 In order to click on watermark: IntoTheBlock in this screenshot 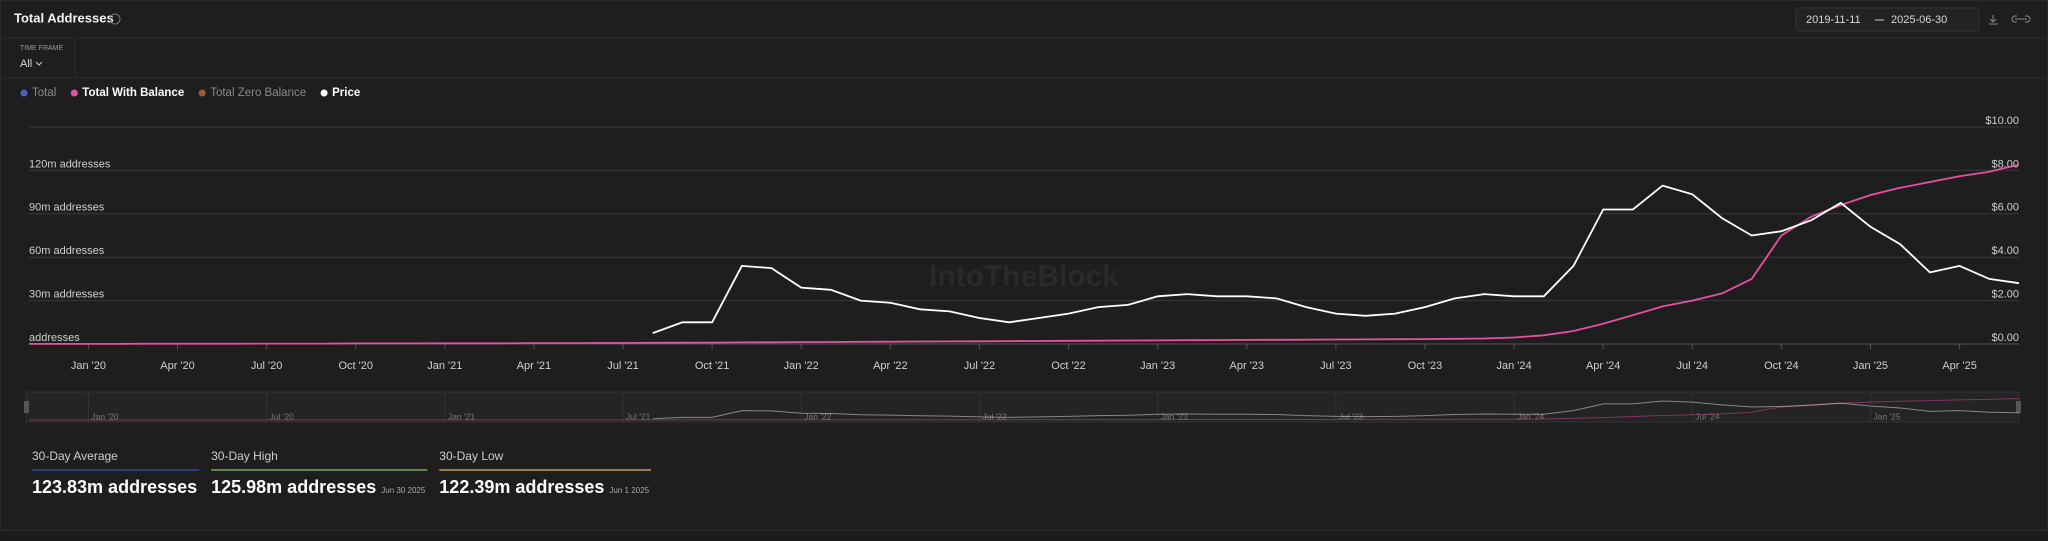, I will do `click(1024, 276)`.